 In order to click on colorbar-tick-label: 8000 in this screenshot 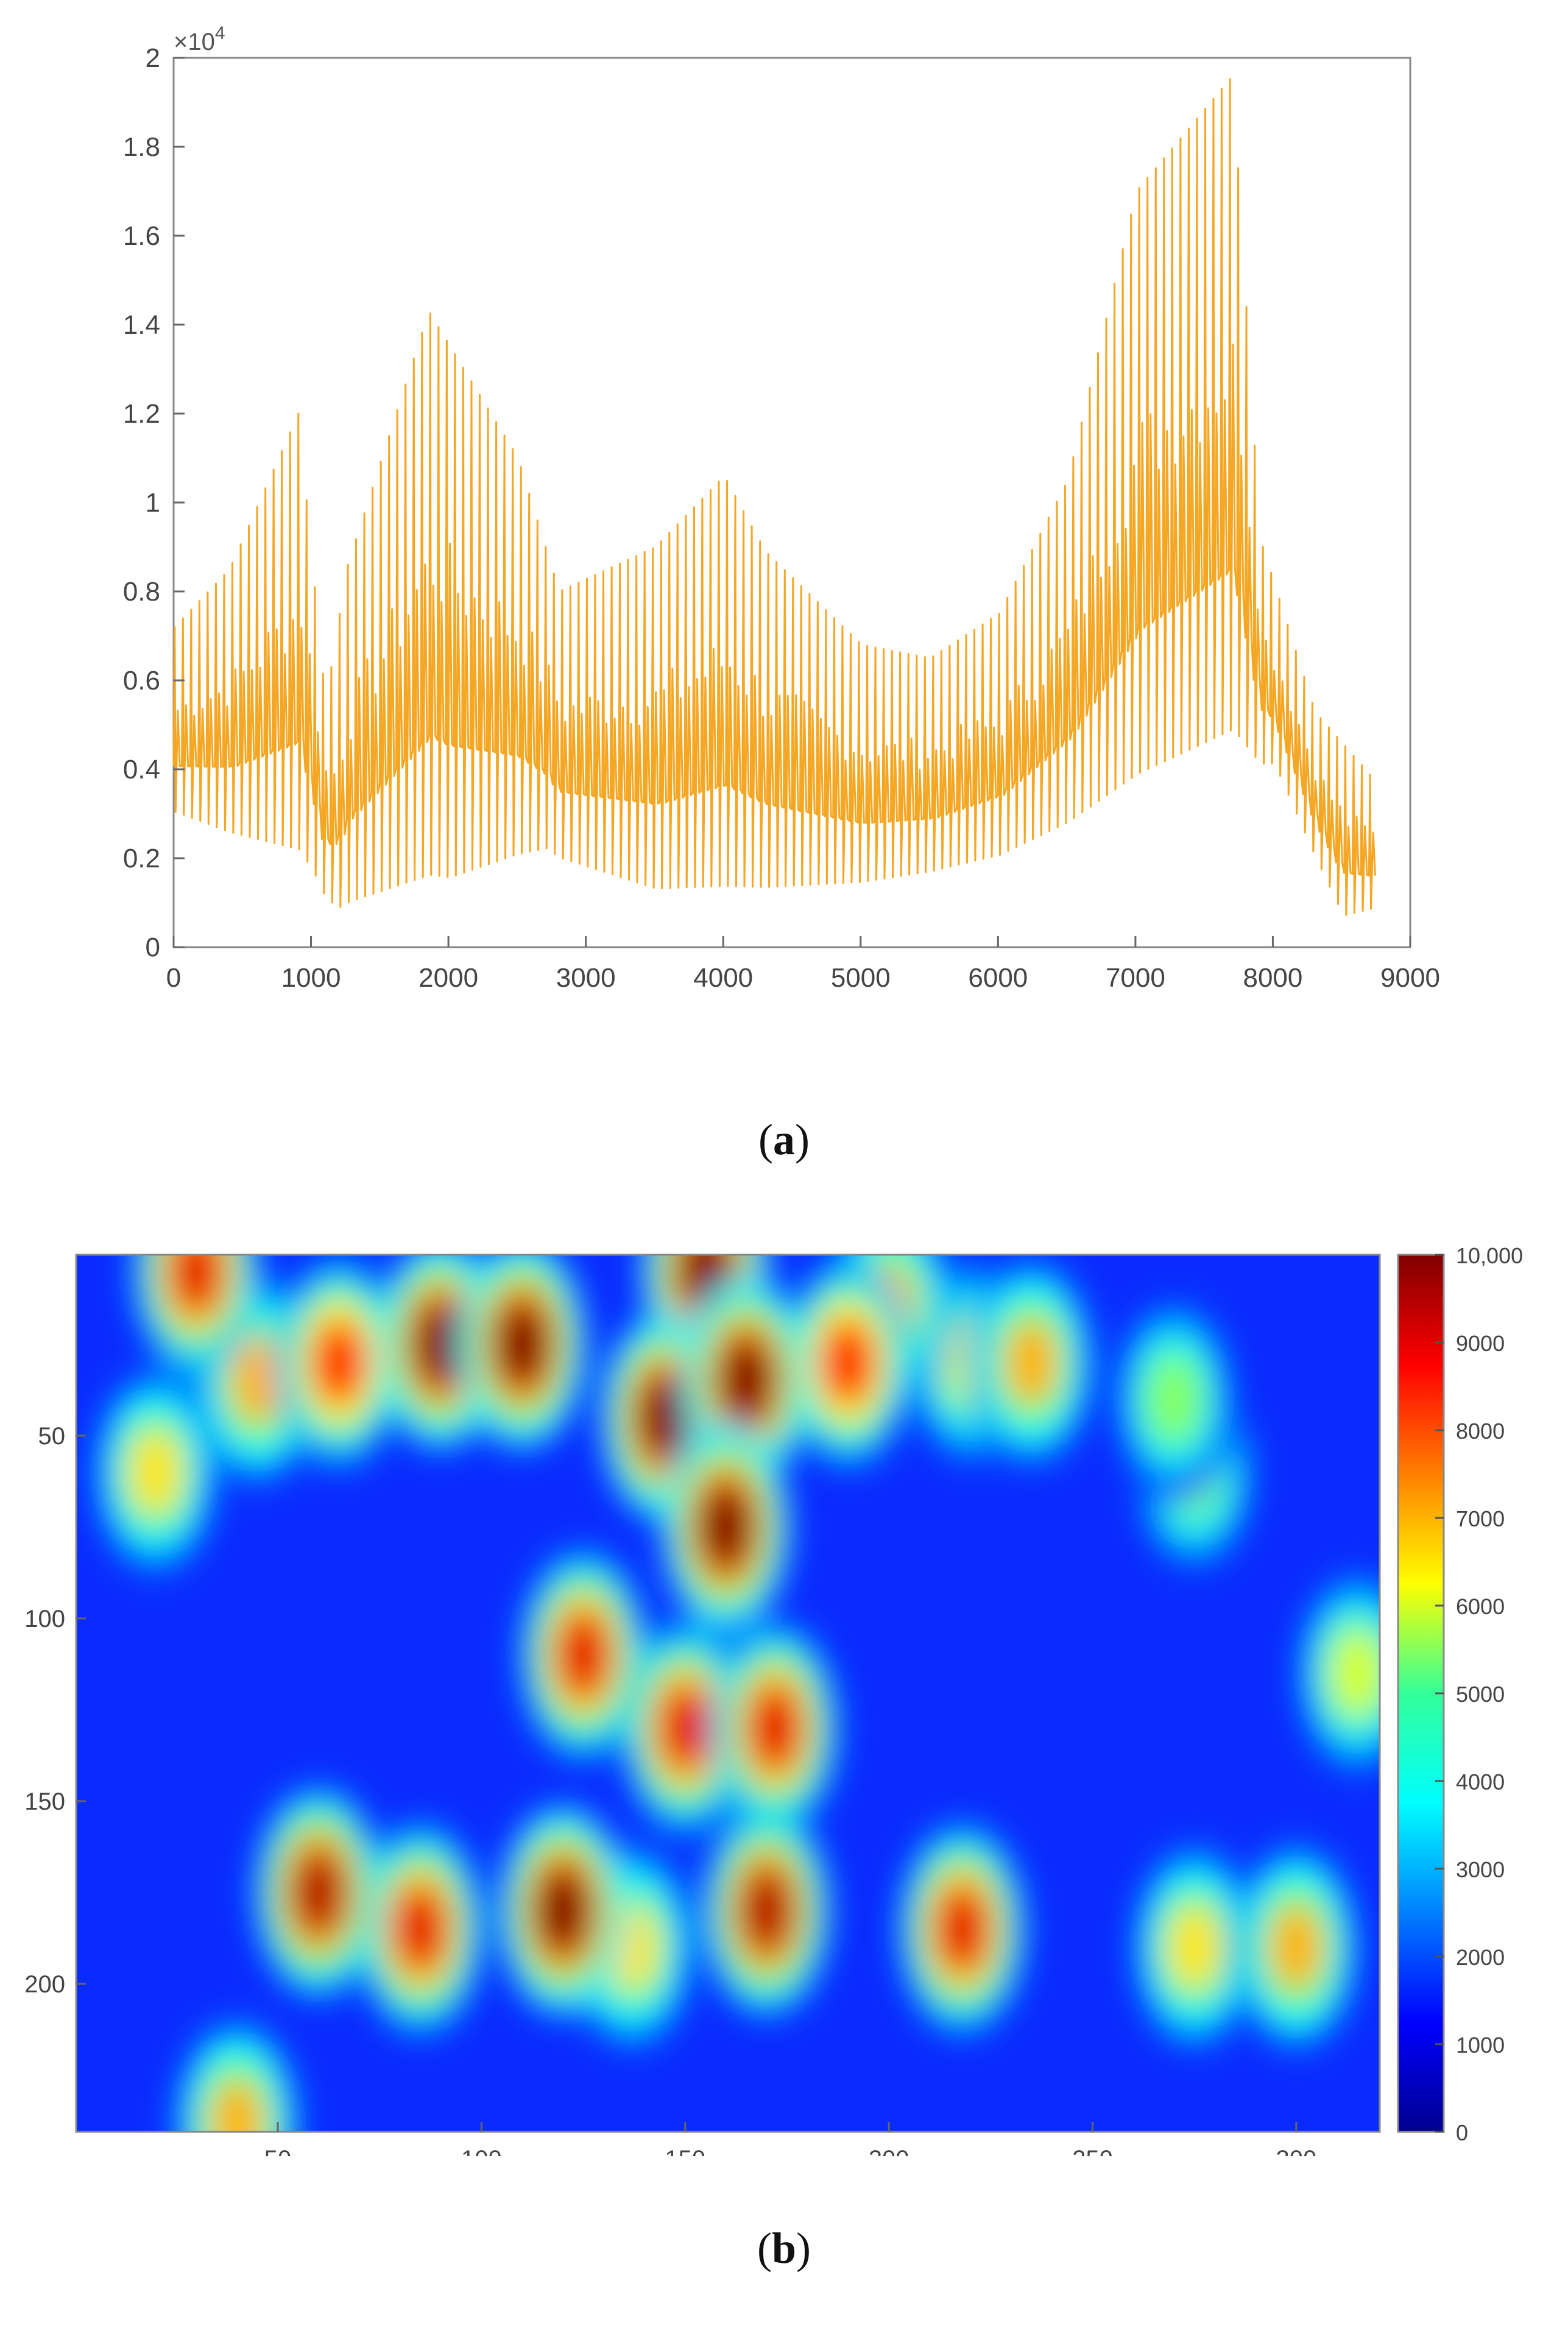, I will do `click(1480, 1431)`.